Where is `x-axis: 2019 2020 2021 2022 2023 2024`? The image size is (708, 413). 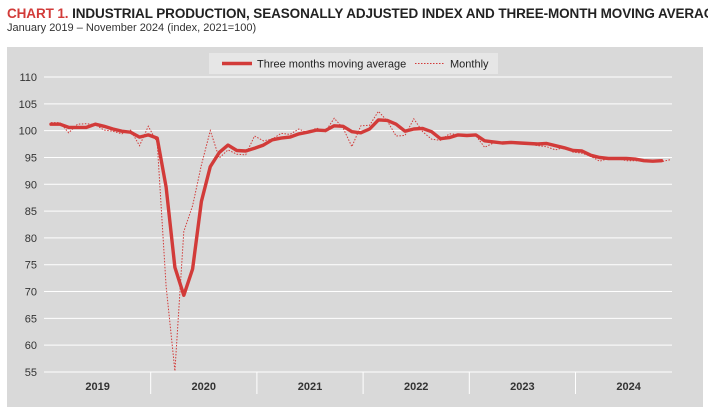
x-axis: 2019 2020 2021 2022 2023 2024 is located at coordinates (363, 383).